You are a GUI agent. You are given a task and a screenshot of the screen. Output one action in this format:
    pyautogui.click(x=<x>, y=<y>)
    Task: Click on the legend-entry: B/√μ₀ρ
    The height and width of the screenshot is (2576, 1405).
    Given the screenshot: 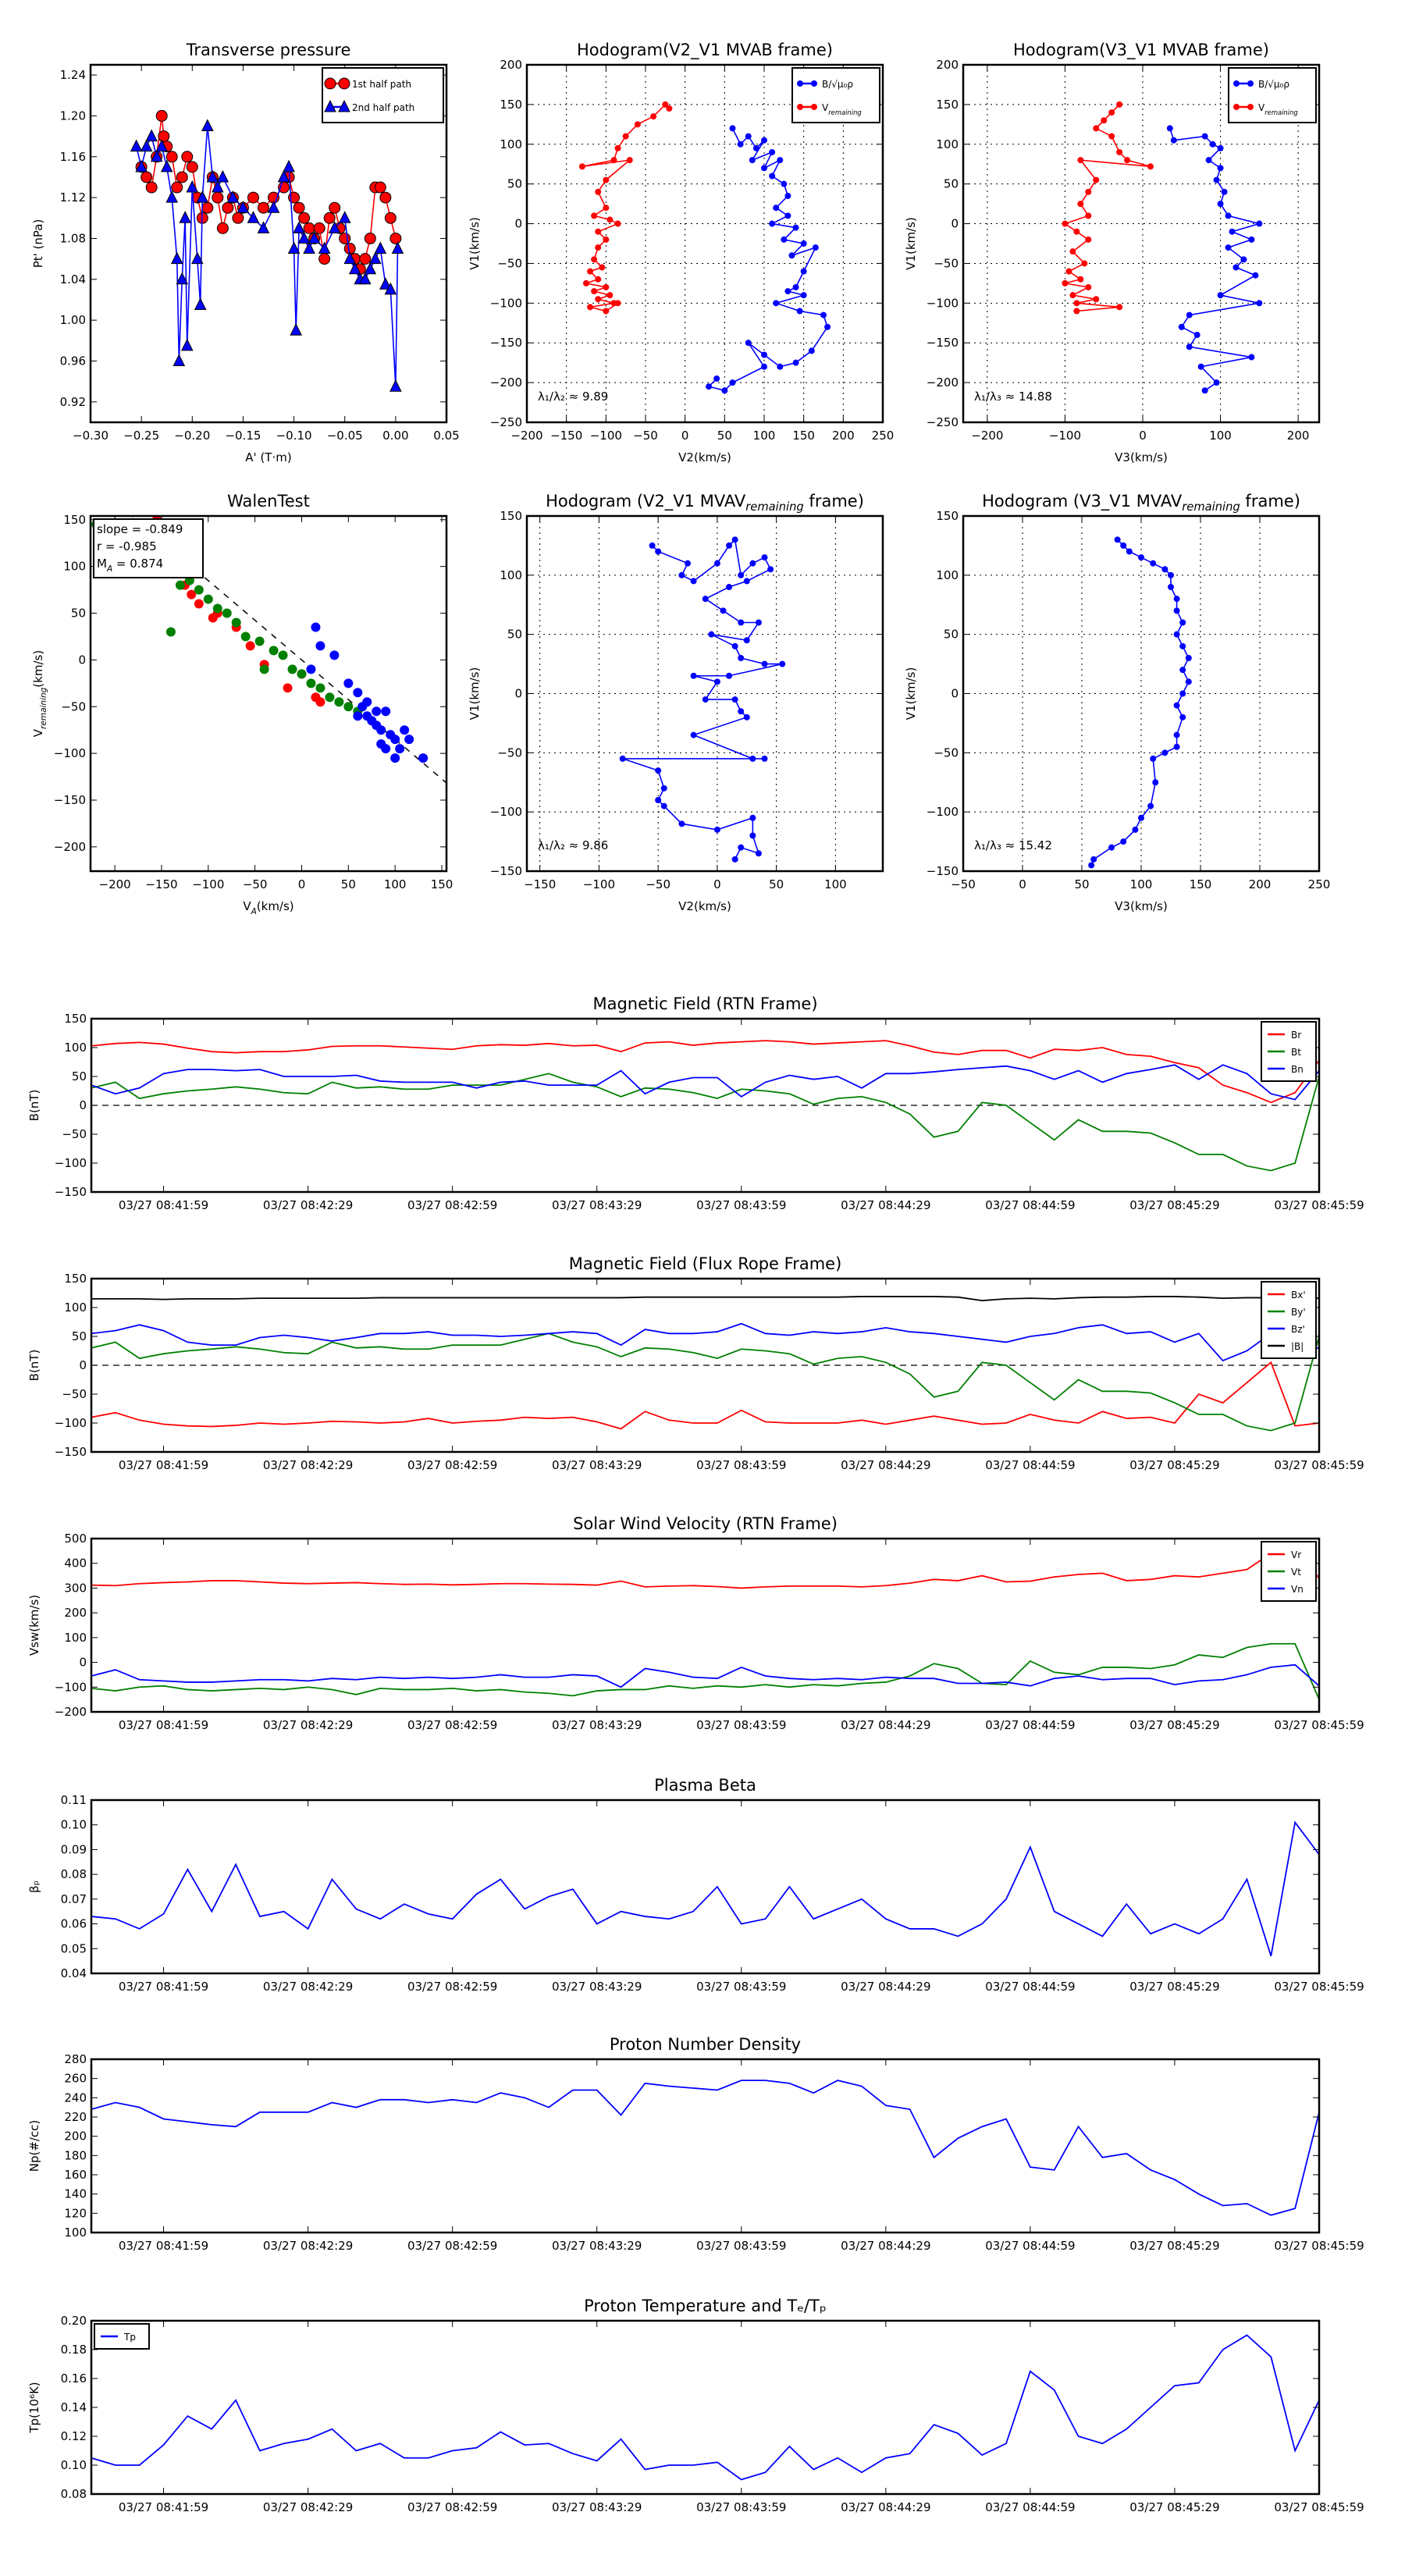 What is the action you would take?
    pyautogui.click(x=1261, y=84)
    